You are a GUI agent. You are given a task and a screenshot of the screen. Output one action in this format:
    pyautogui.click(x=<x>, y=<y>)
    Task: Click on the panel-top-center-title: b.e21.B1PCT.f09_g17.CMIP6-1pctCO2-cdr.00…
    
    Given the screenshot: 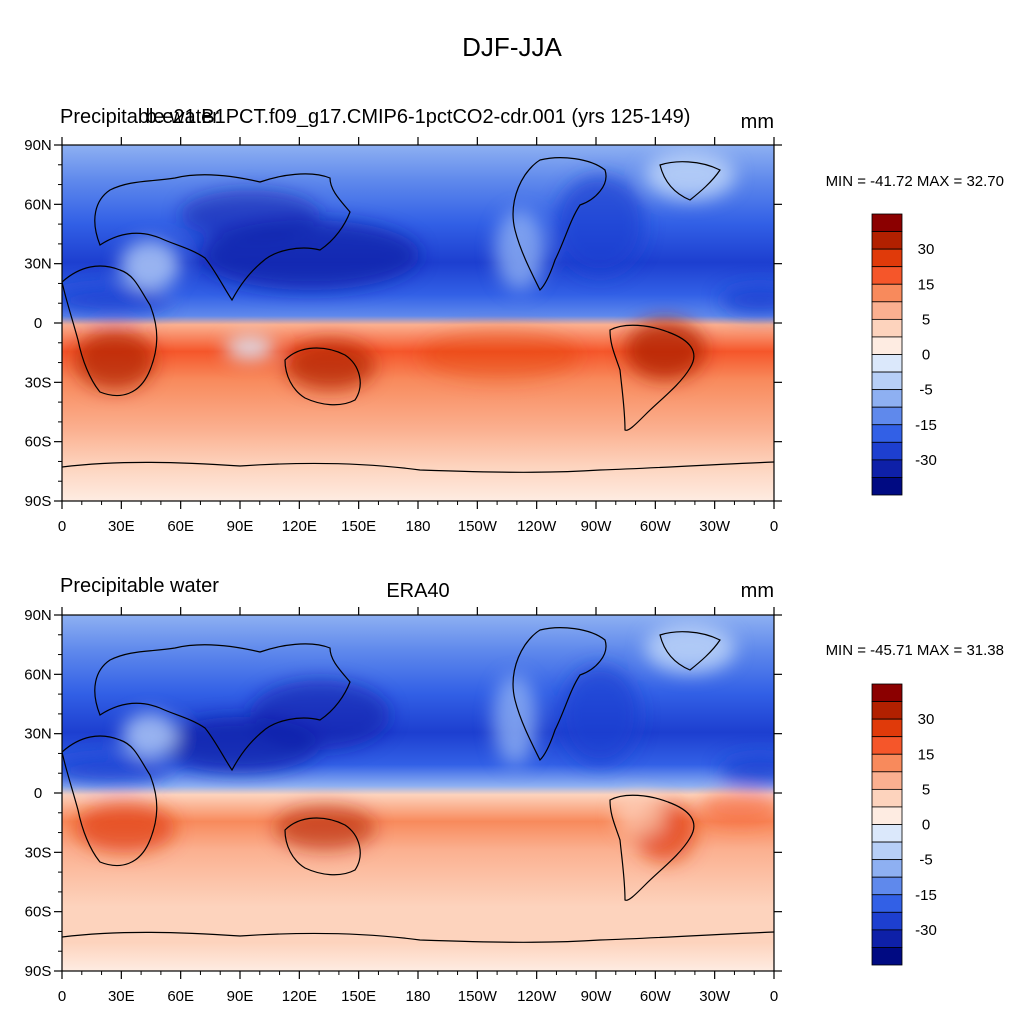 What is the action you would take?
    pyautogui.click(x=418, y=117)
    